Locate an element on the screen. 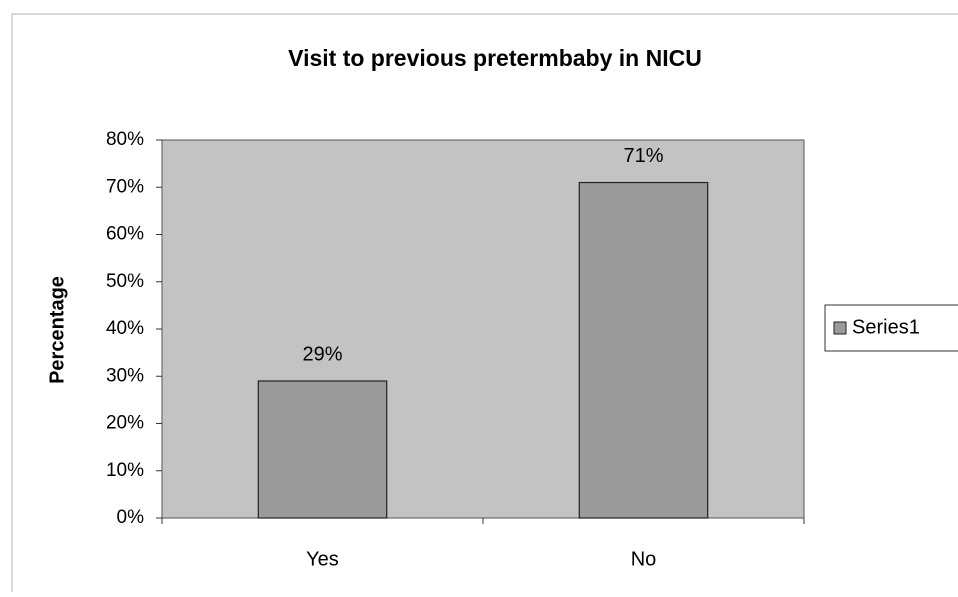 The height and width of the screenshot is (597, 958). y-tick-label: 50% is located at coordinates (125, 281).